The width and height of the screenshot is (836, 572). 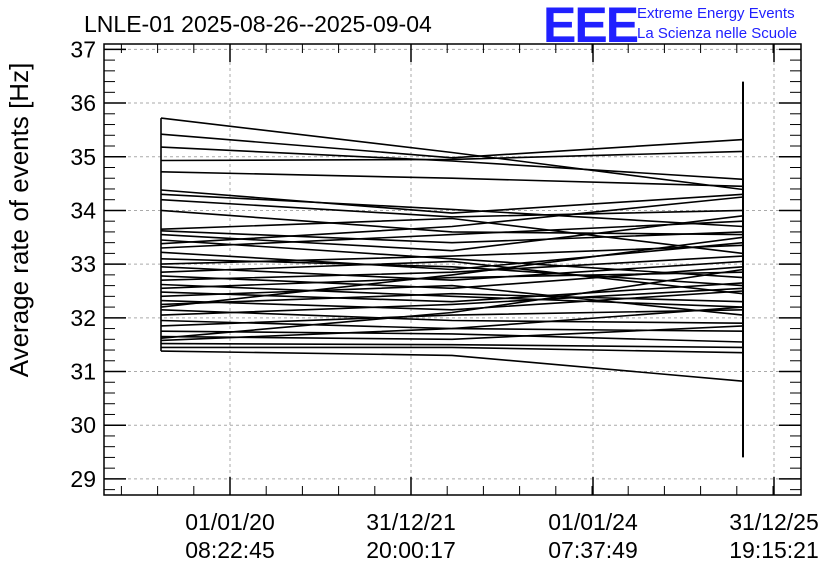 What do you see at coordinates (83, 479) in the screenshot?
I see `y-tick-label: 29` at bounding box center [83, 479].